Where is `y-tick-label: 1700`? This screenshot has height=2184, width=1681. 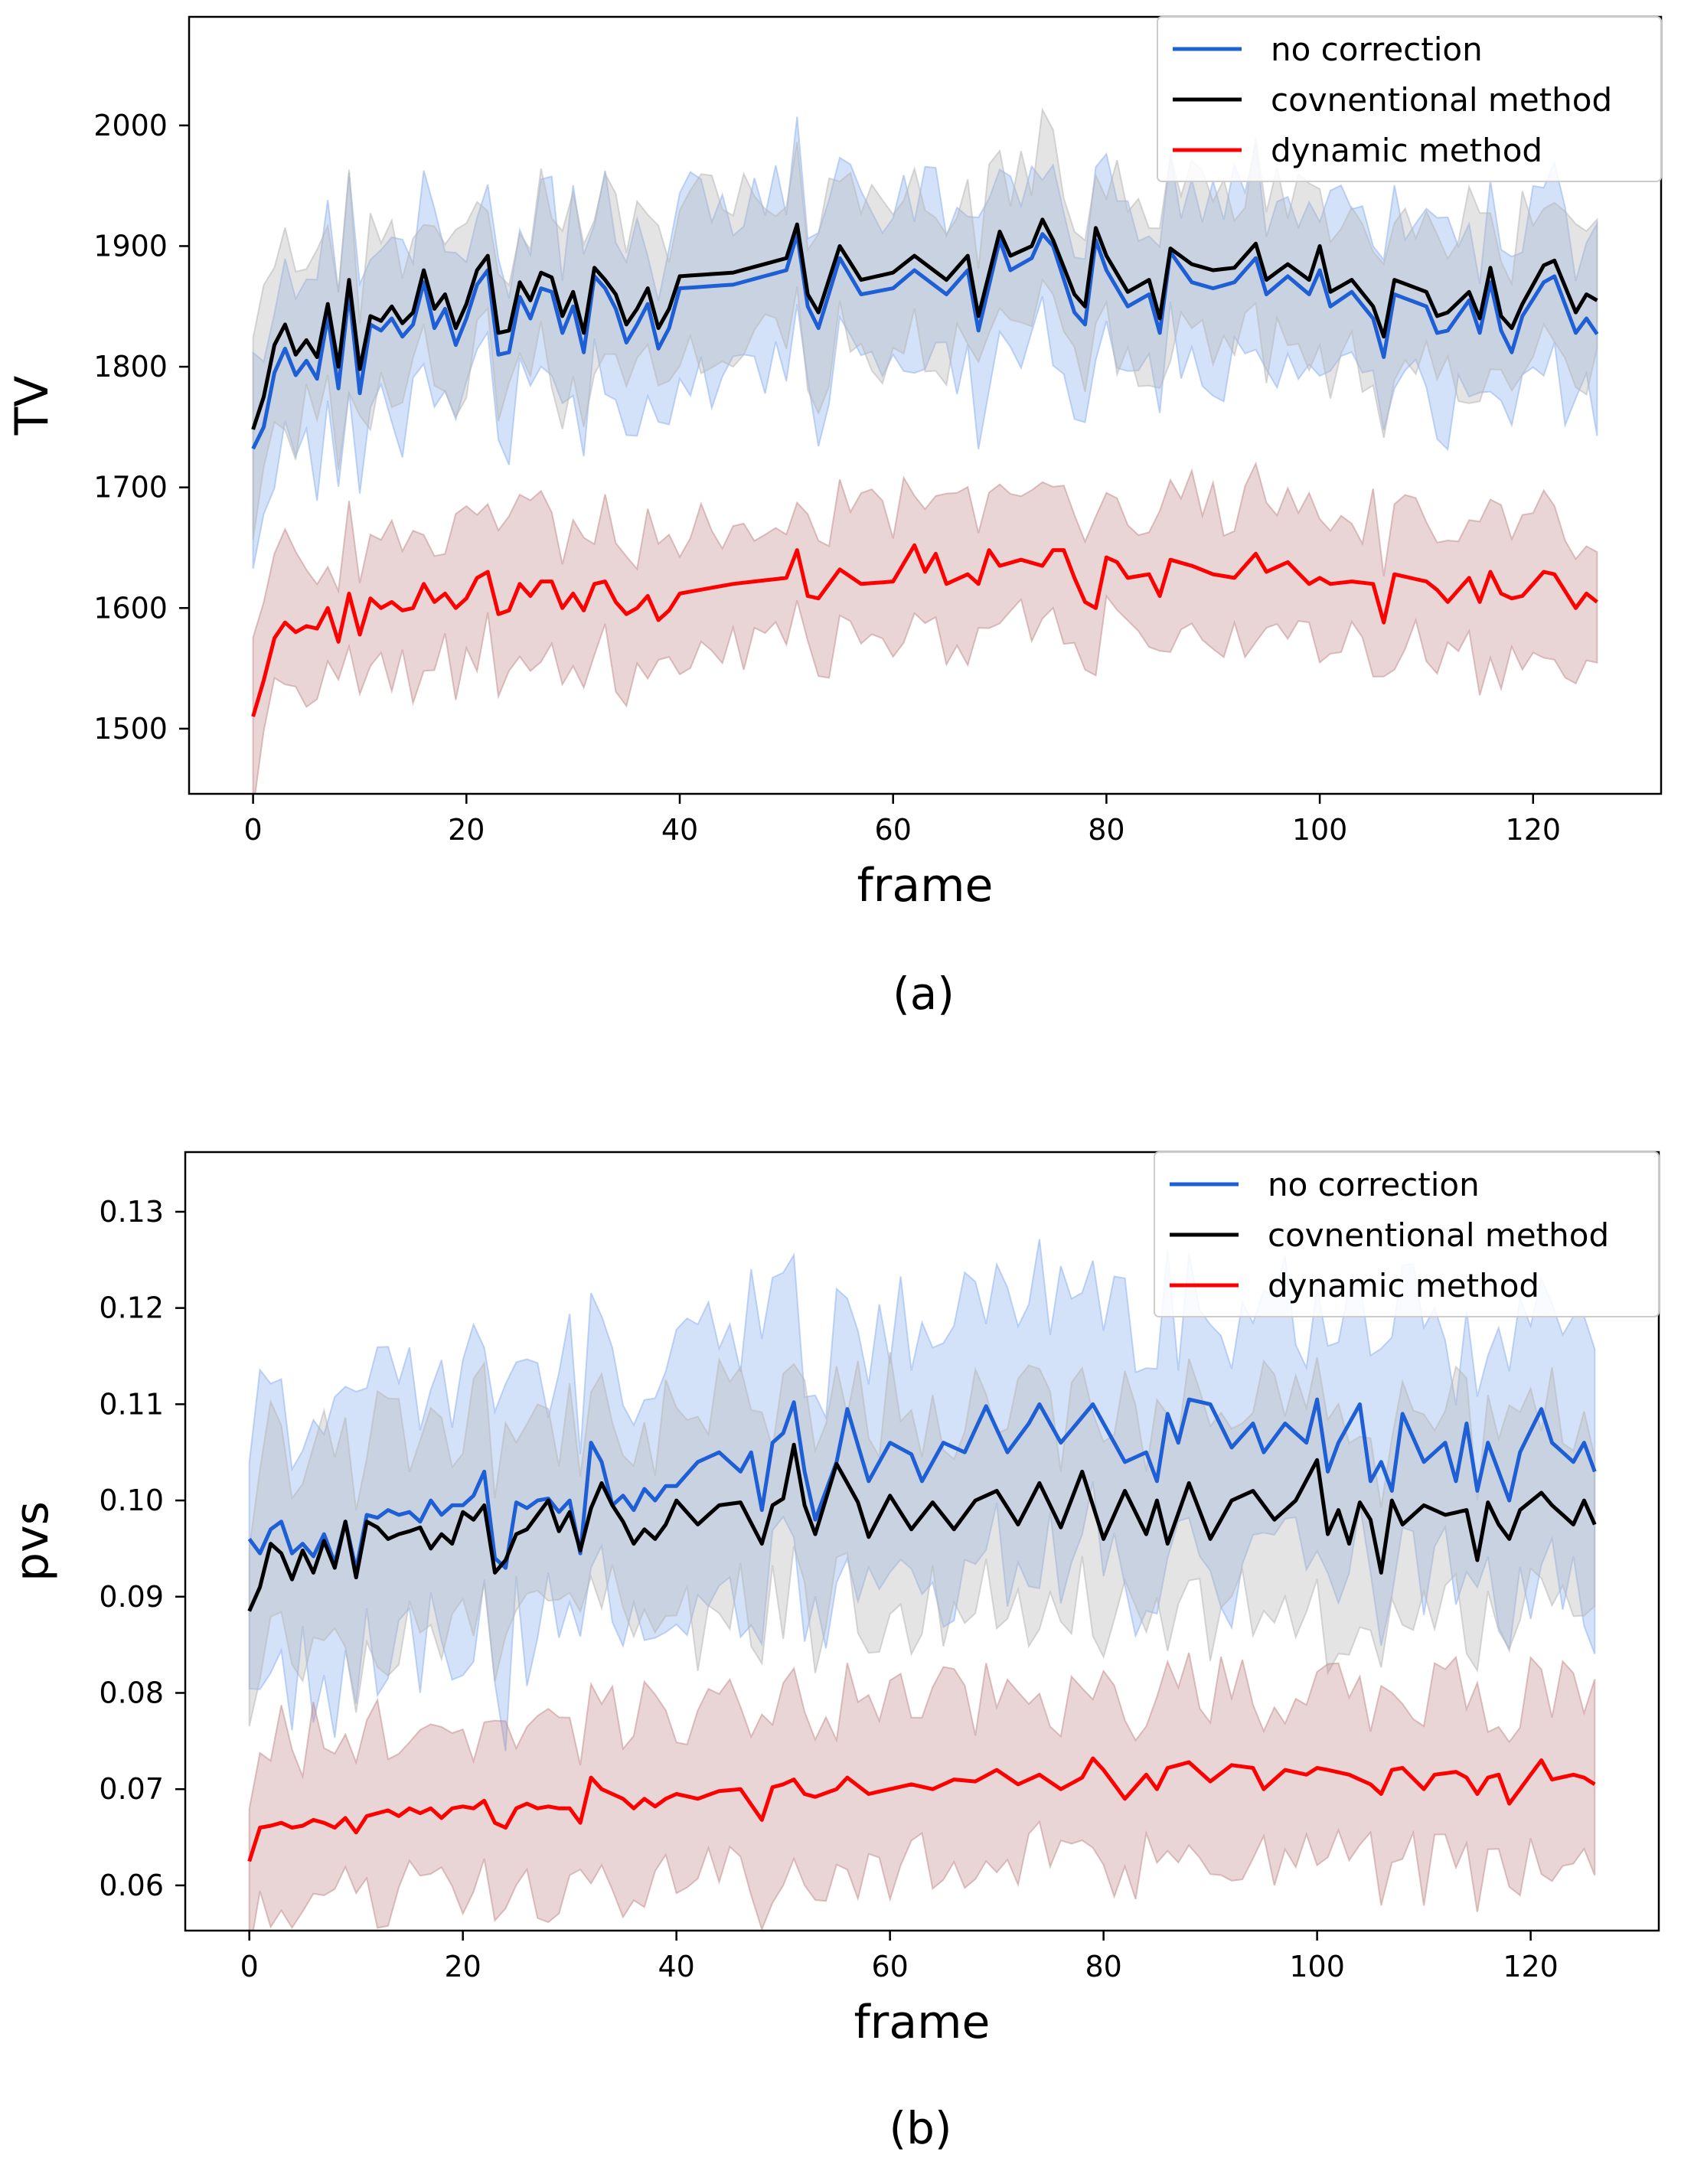 y-tick-label: 1700 is located at coordinates (130, 487).